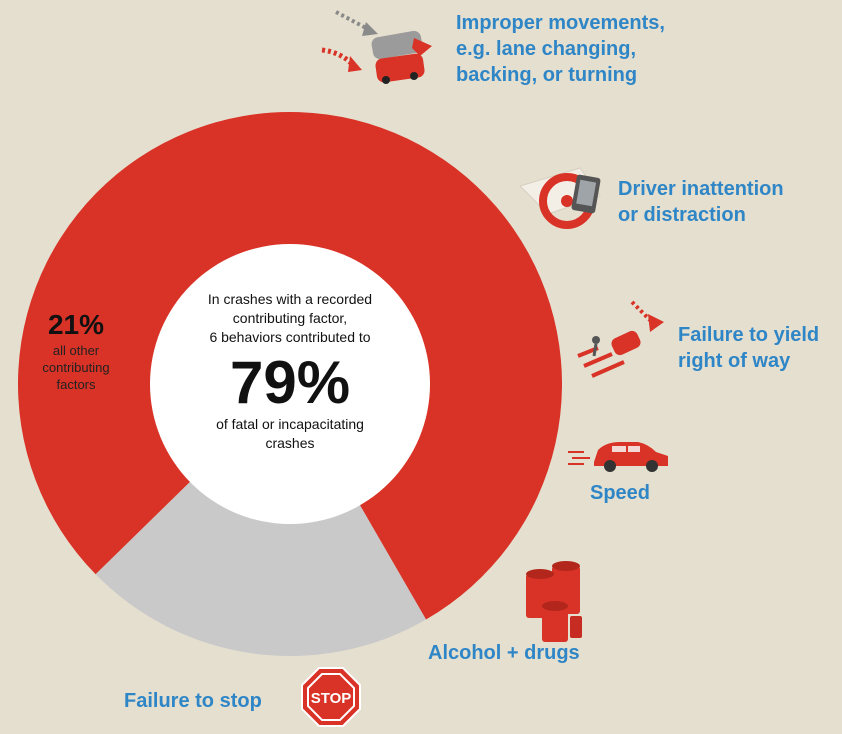 Image resolution: width=842 pixels, height=734 pixels. Describe the element at coordinates (547, 75) in the screenshot. I see `label-improper-line-3: backing, or turning` at that location.